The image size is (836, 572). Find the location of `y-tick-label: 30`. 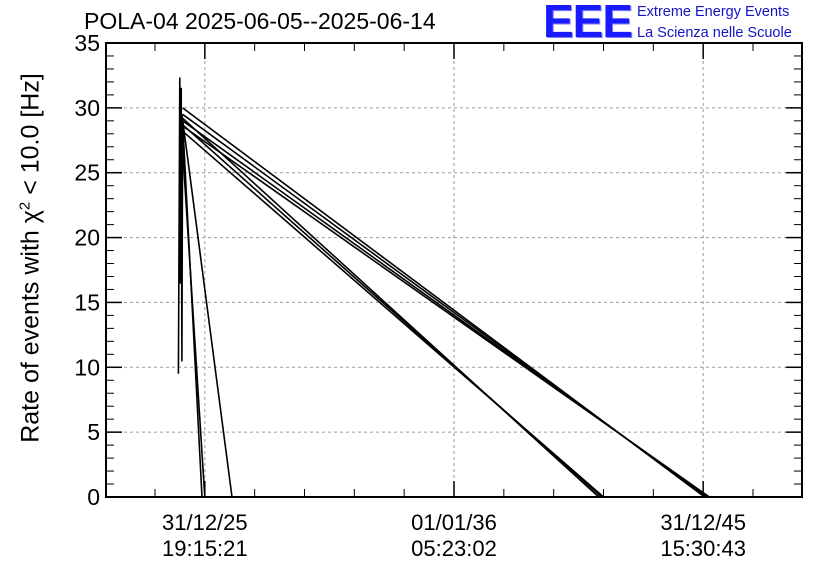

y-tick-label: 30 is located at coordinates (87, 108).